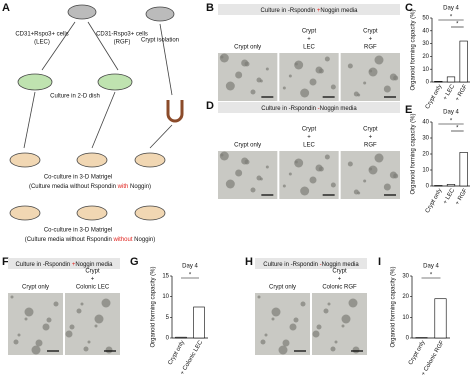  I want to click on panel-label: F, so click(5, 262).